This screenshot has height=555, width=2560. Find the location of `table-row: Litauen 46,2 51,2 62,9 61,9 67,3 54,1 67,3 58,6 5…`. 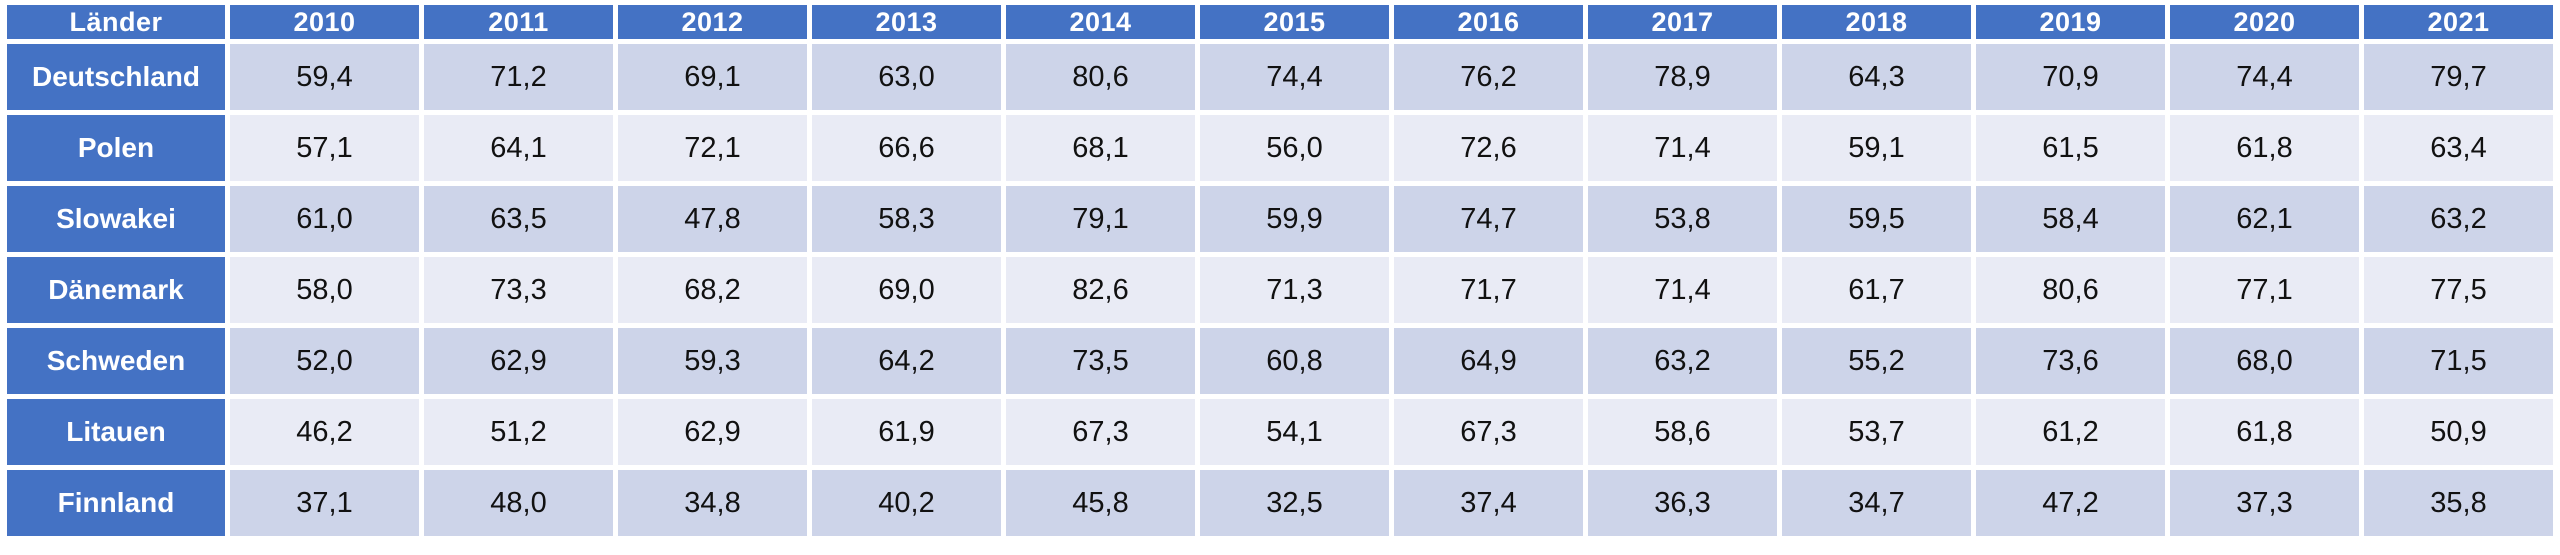

table-row: Litauen 46,2 51,2 62,9 61,9 67,3 54,1 67,3 58,6 5… is located at coordinates (1280, 432).